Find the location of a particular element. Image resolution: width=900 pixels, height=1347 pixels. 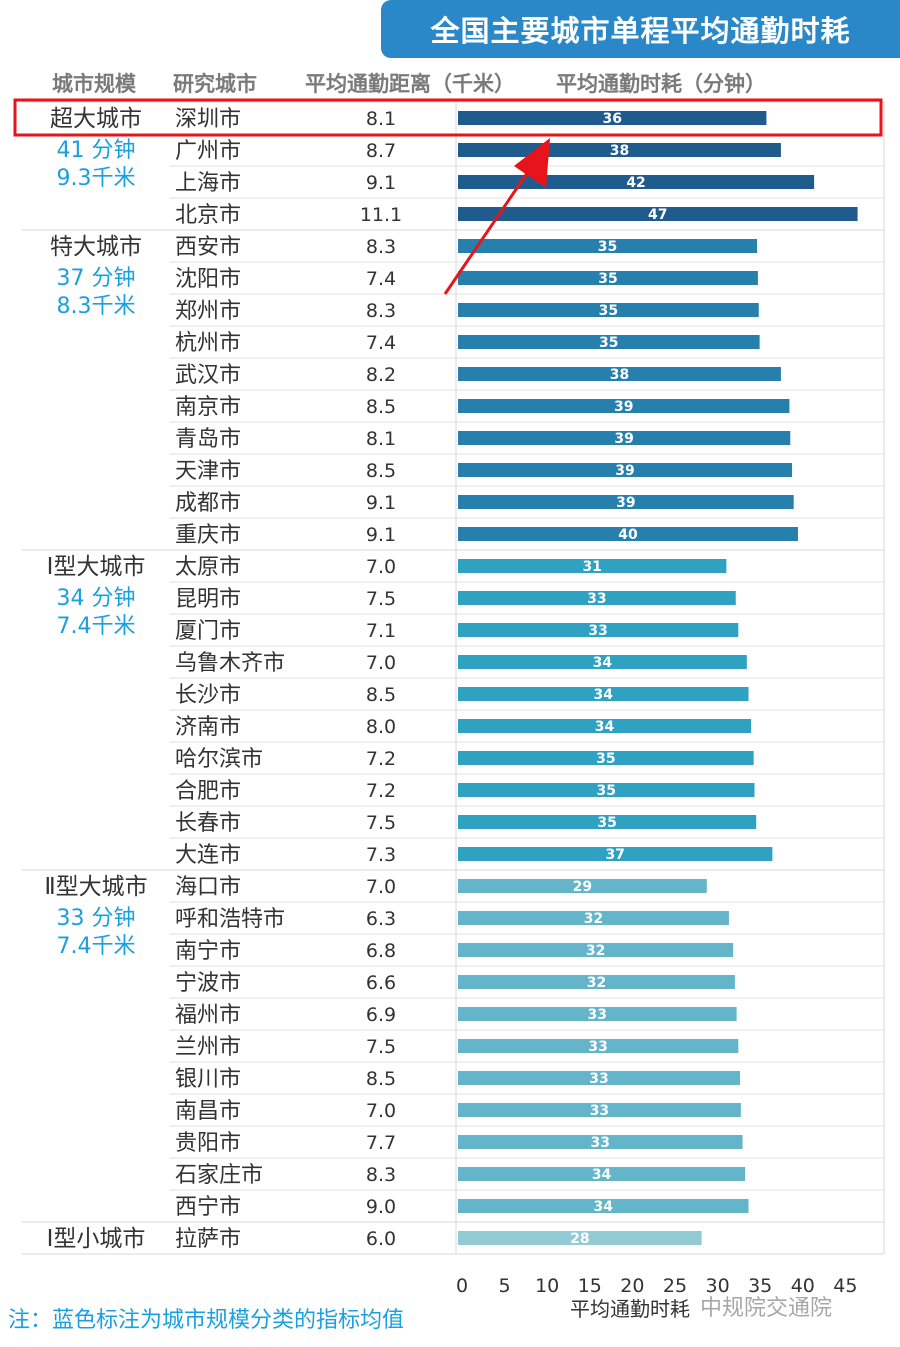

distance-value: 8.7 is located at coordinates (381, 151).